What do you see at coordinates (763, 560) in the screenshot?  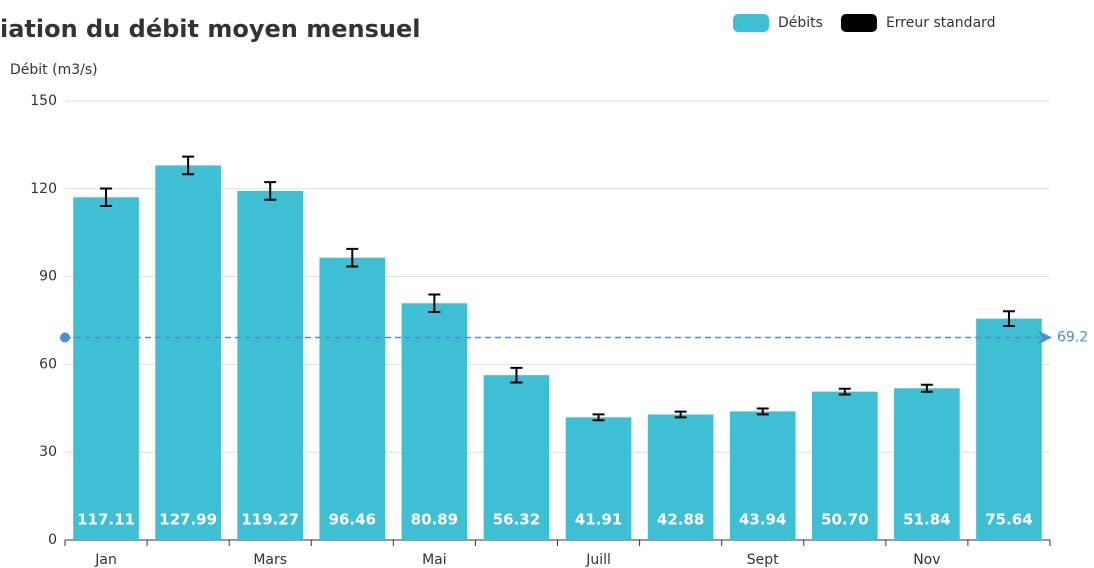 I see `x-tick-label: Sept` at bounding box center [763, 560].